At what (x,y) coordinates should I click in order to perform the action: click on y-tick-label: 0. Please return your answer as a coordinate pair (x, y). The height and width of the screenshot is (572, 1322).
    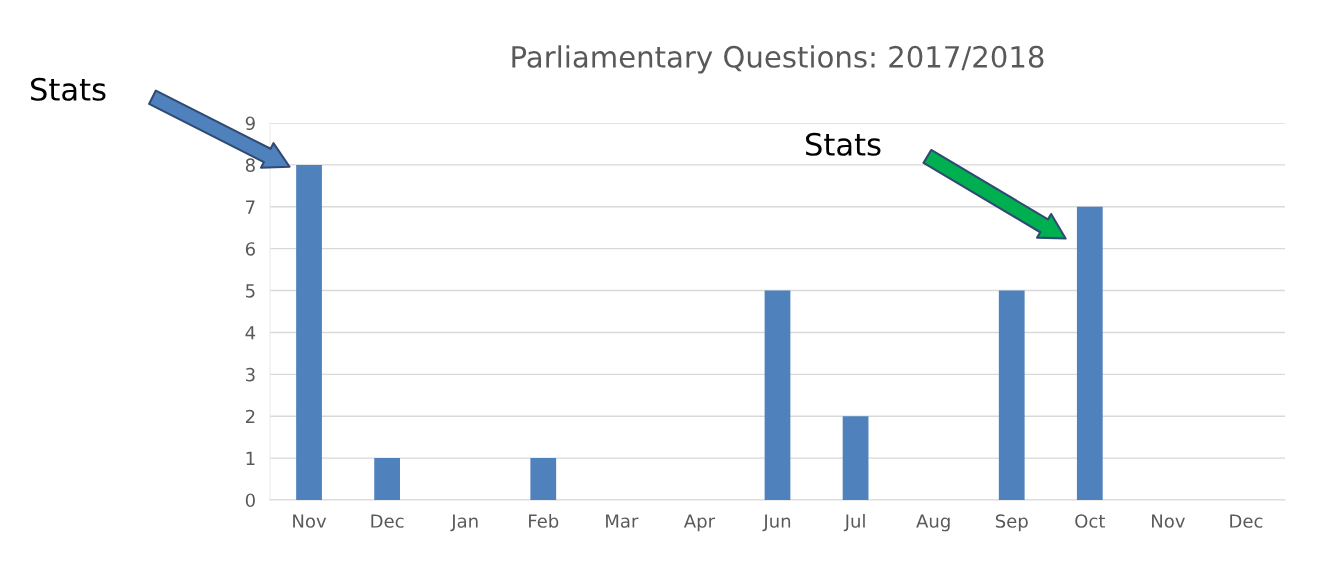
    Looking at the image, I should click on (250, 500).